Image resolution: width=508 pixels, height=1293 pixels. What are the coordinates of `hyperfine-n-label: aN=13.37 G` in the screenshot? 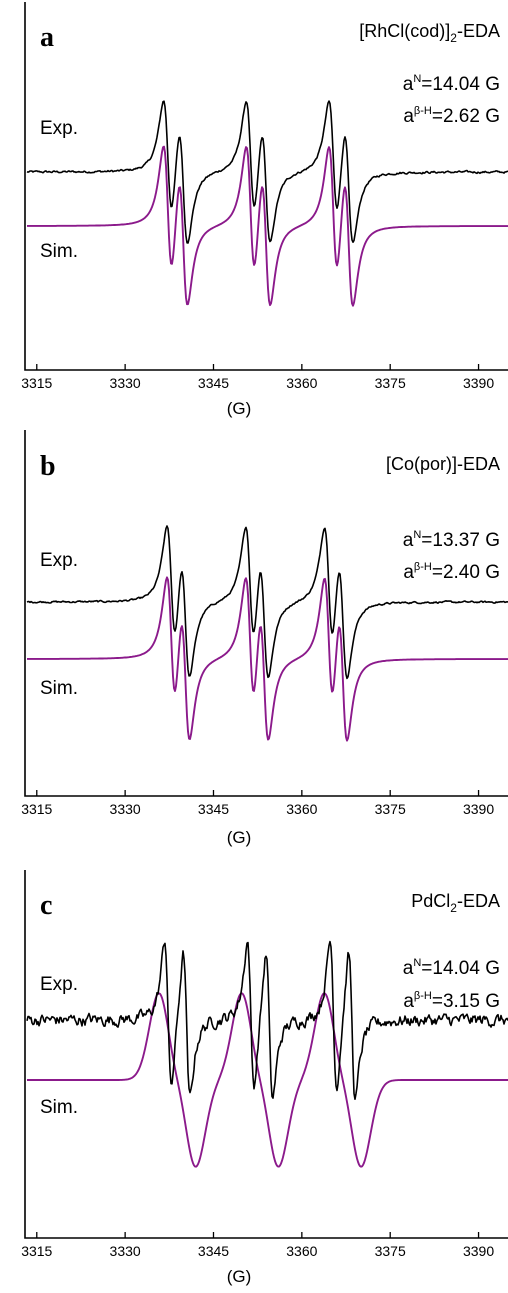 It's located at (451, 540).